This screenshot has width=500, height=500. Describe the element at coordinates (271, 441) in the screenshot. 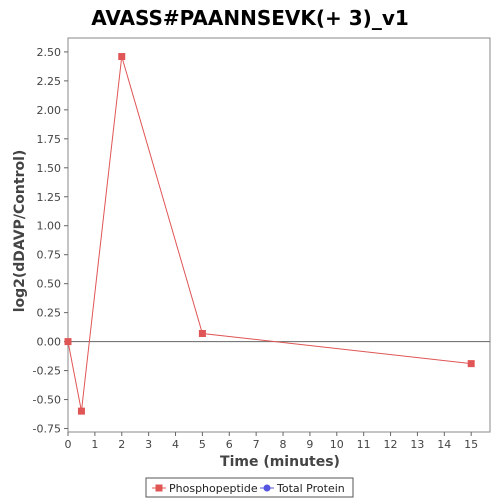

I see `x-axis: 0 1 2 3 4 5 6 7 8 9 10 11 12 13 14 15` at that location.